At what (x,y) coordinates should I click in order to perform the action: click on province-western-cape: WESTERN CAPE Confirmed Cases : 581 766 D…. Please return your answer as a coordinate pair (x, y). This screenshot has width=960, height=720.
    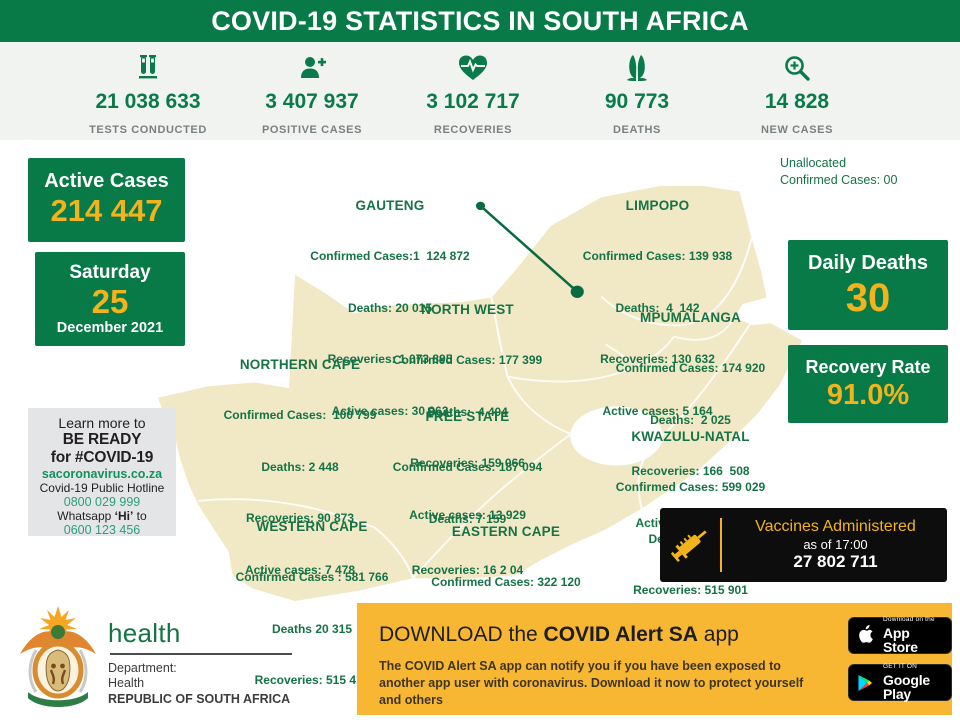
    Looking at the image, I should click on (312, 601).